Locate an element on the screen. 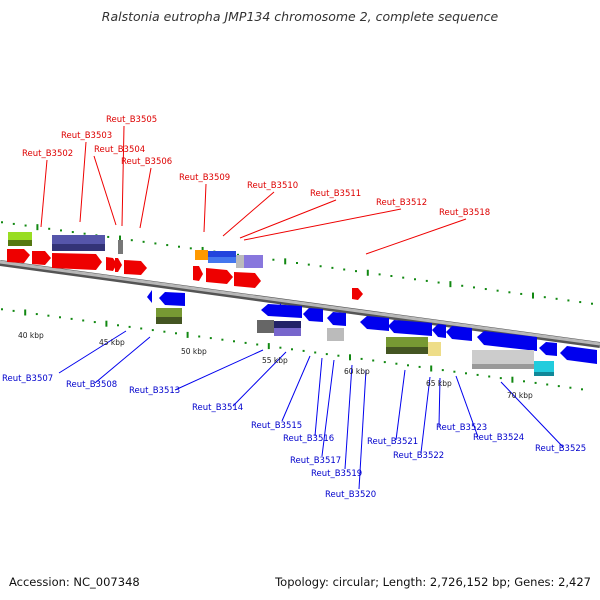 Image resolution: width=600 pixels, height=600 pixels. accession-text: Accession: NC_007348 is located at coordinates (74, 582).